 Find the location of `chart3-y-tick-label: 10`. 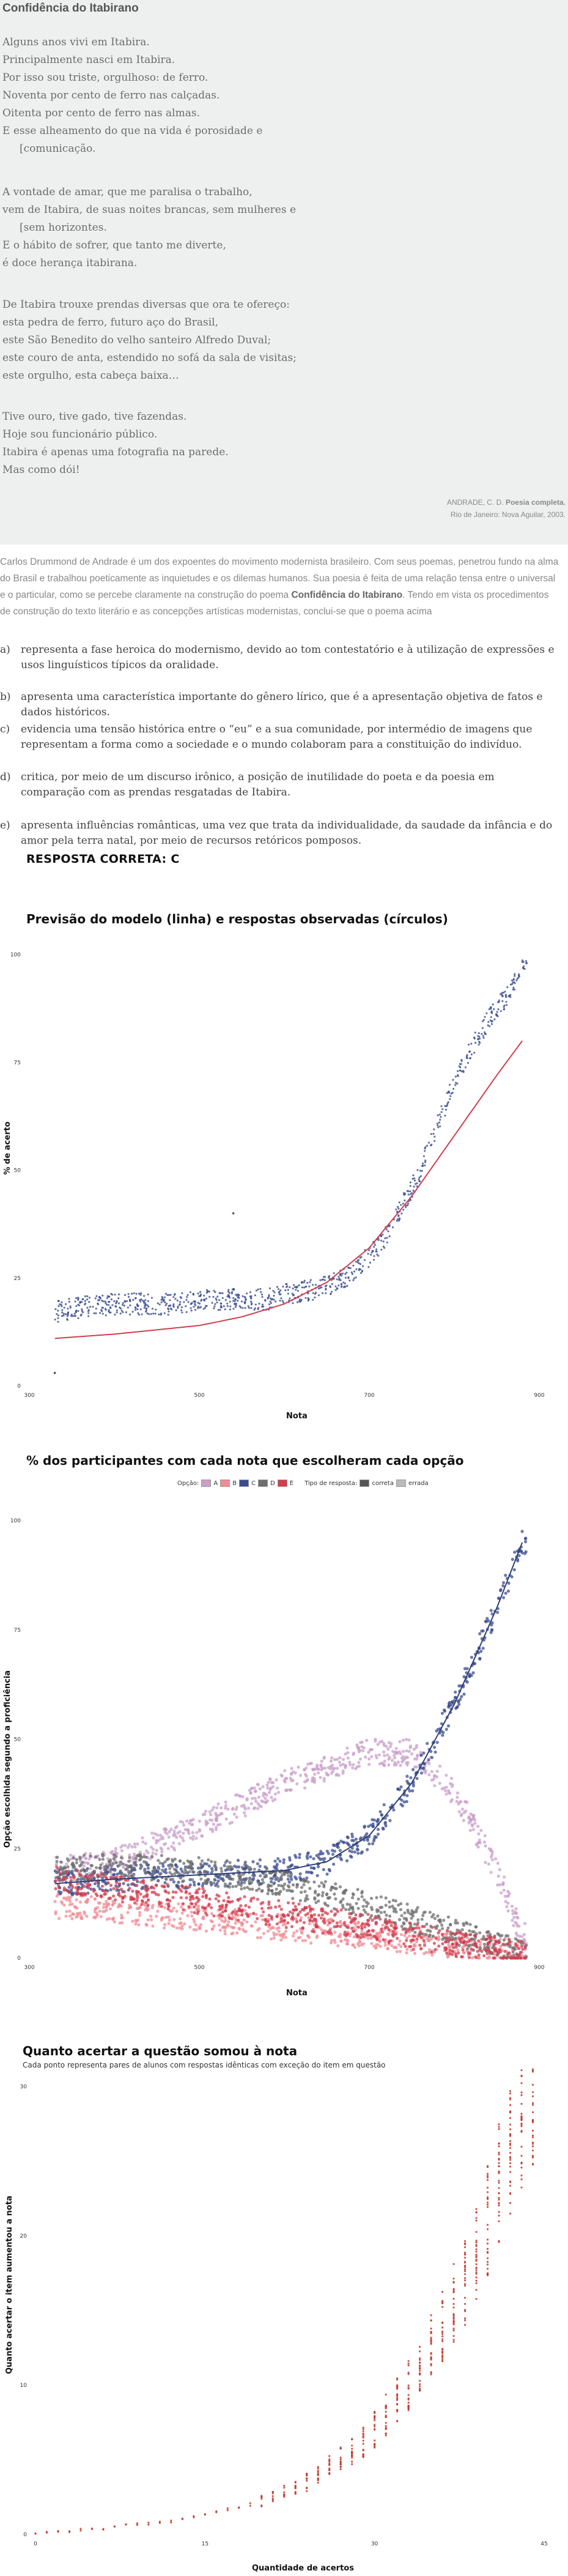

chart3-y-tick-label: 10 is located at coordinates (24, 2386).